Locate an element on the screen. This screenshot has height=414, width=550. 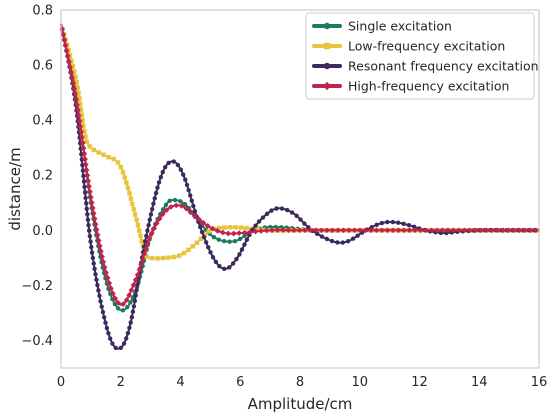
x-tick-label: 16 is located at coordinates (539, 382).